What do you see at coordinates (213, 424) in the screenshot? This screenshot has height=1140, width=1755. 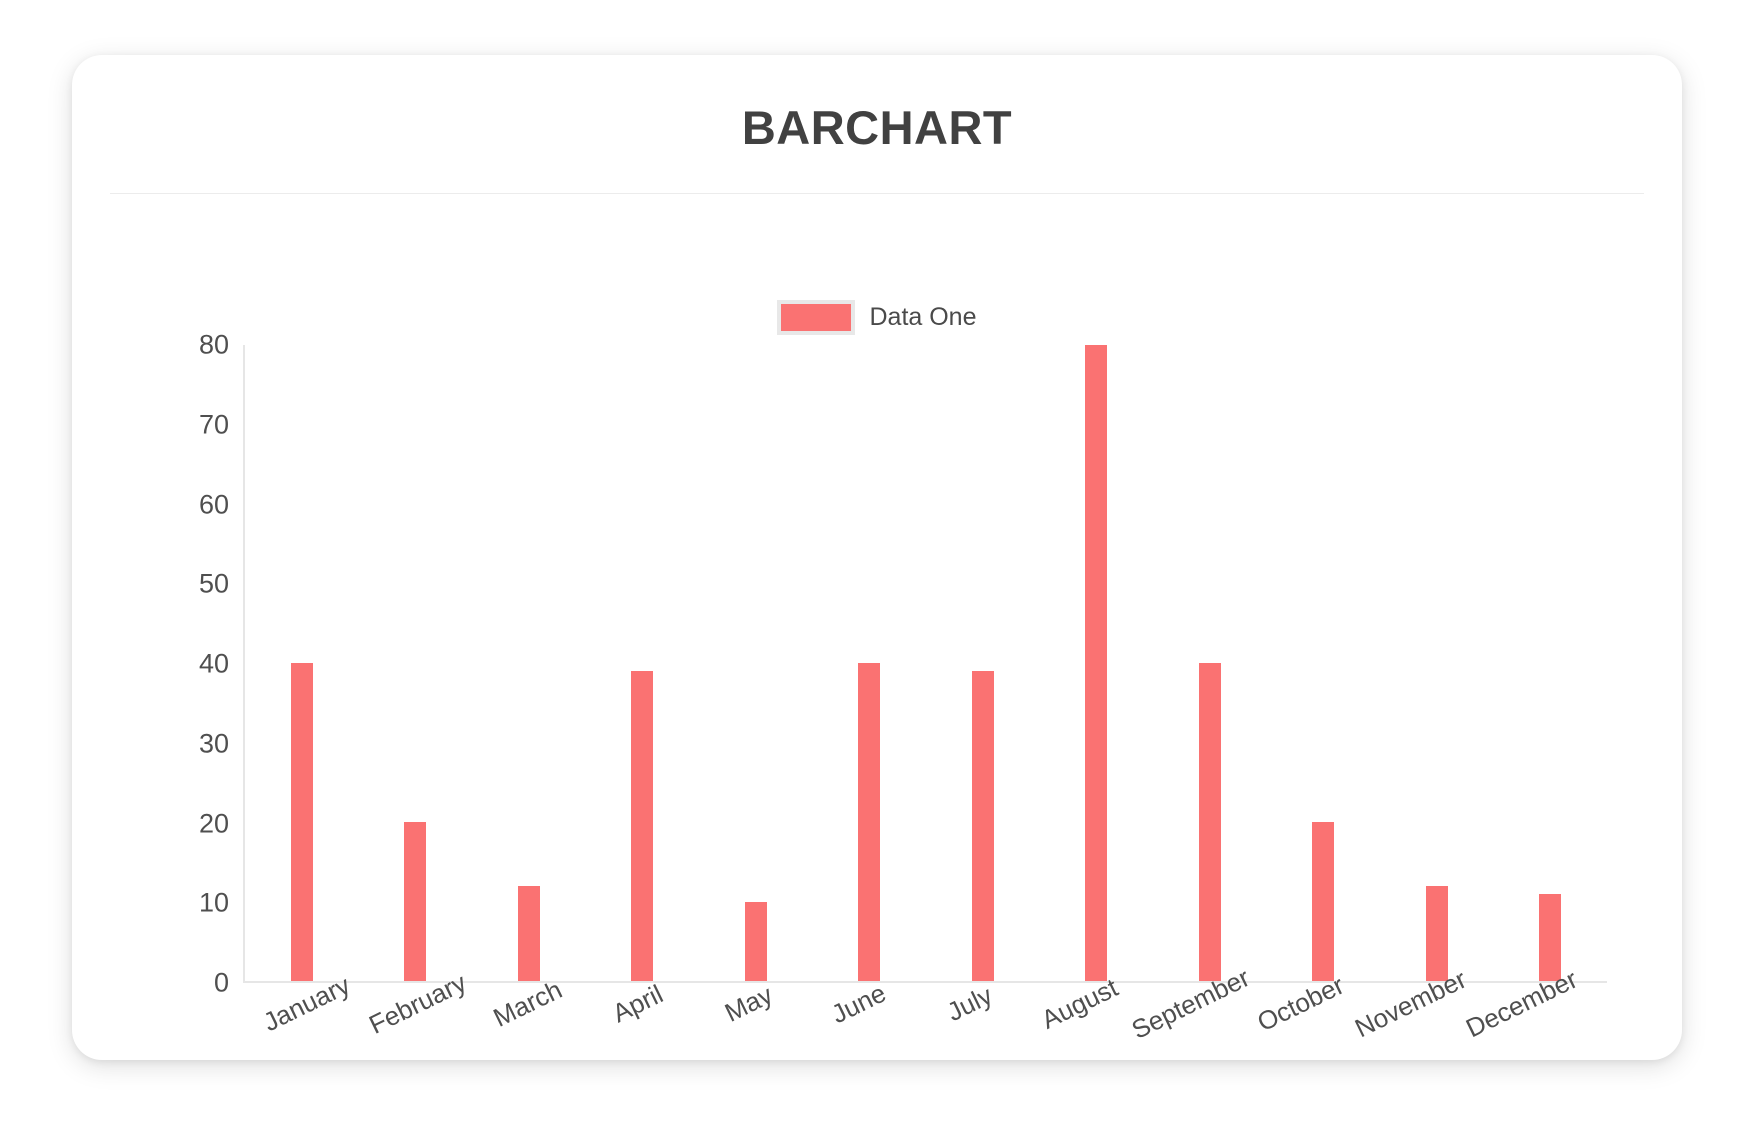 I see `y-axis-tick-label: 70` at bounding box center [213, 424].